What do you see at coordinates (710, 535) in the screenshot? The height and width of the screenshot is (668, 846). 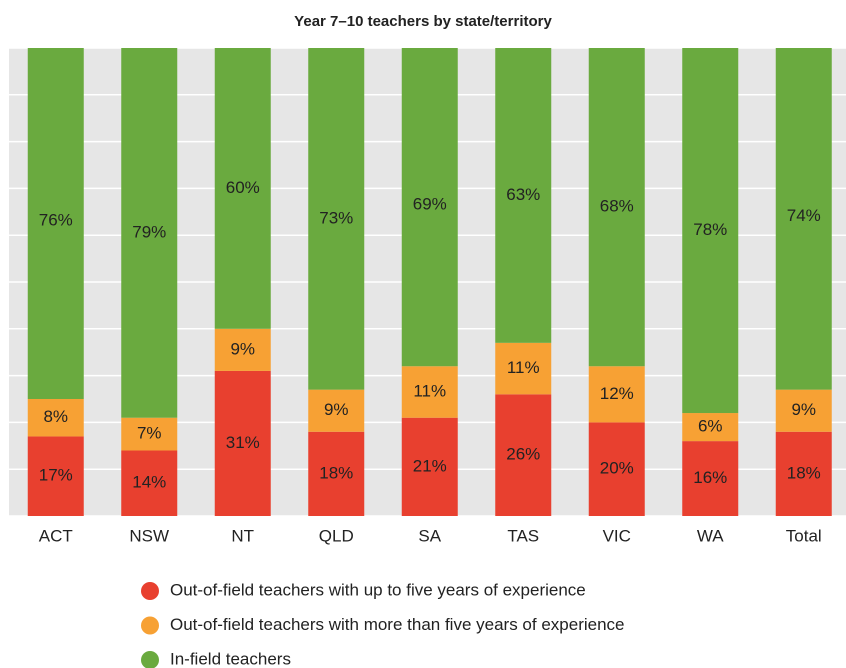 I see `x-tick-label: WA` at bounding box center [710, 535].